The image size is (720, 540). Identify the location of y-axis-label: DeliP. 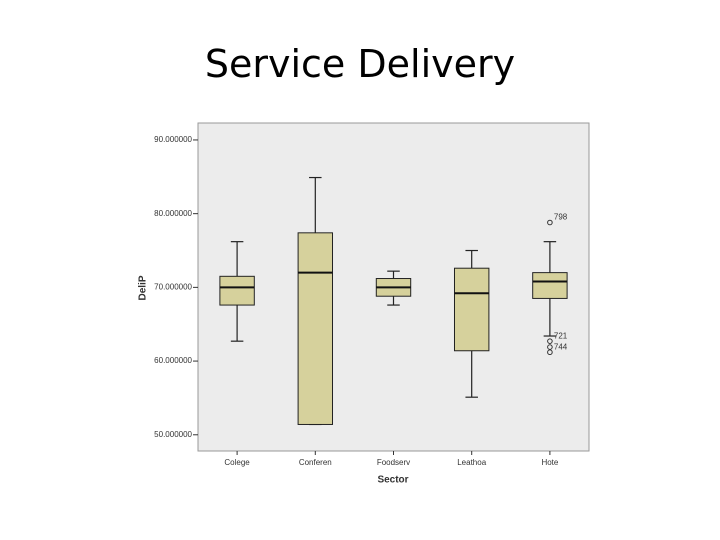
(143, 287).